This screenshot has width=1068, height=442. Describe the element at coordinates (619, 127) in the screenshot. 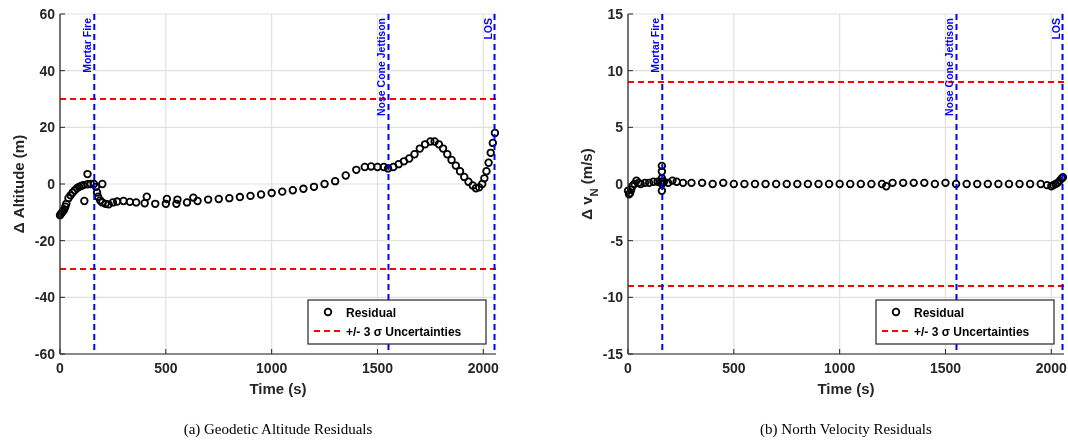

I see `y-tick-label: 5` at that location.